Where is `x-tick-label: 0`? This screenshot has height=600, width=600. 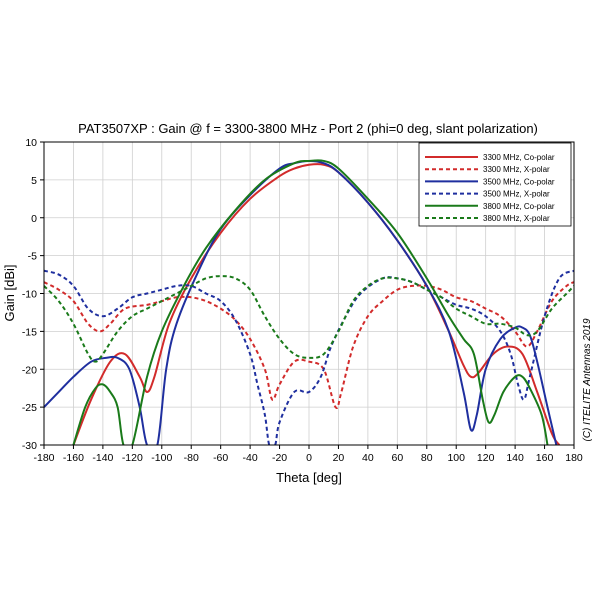 x-tick-label: 0 is located at coordinates (309, 458).